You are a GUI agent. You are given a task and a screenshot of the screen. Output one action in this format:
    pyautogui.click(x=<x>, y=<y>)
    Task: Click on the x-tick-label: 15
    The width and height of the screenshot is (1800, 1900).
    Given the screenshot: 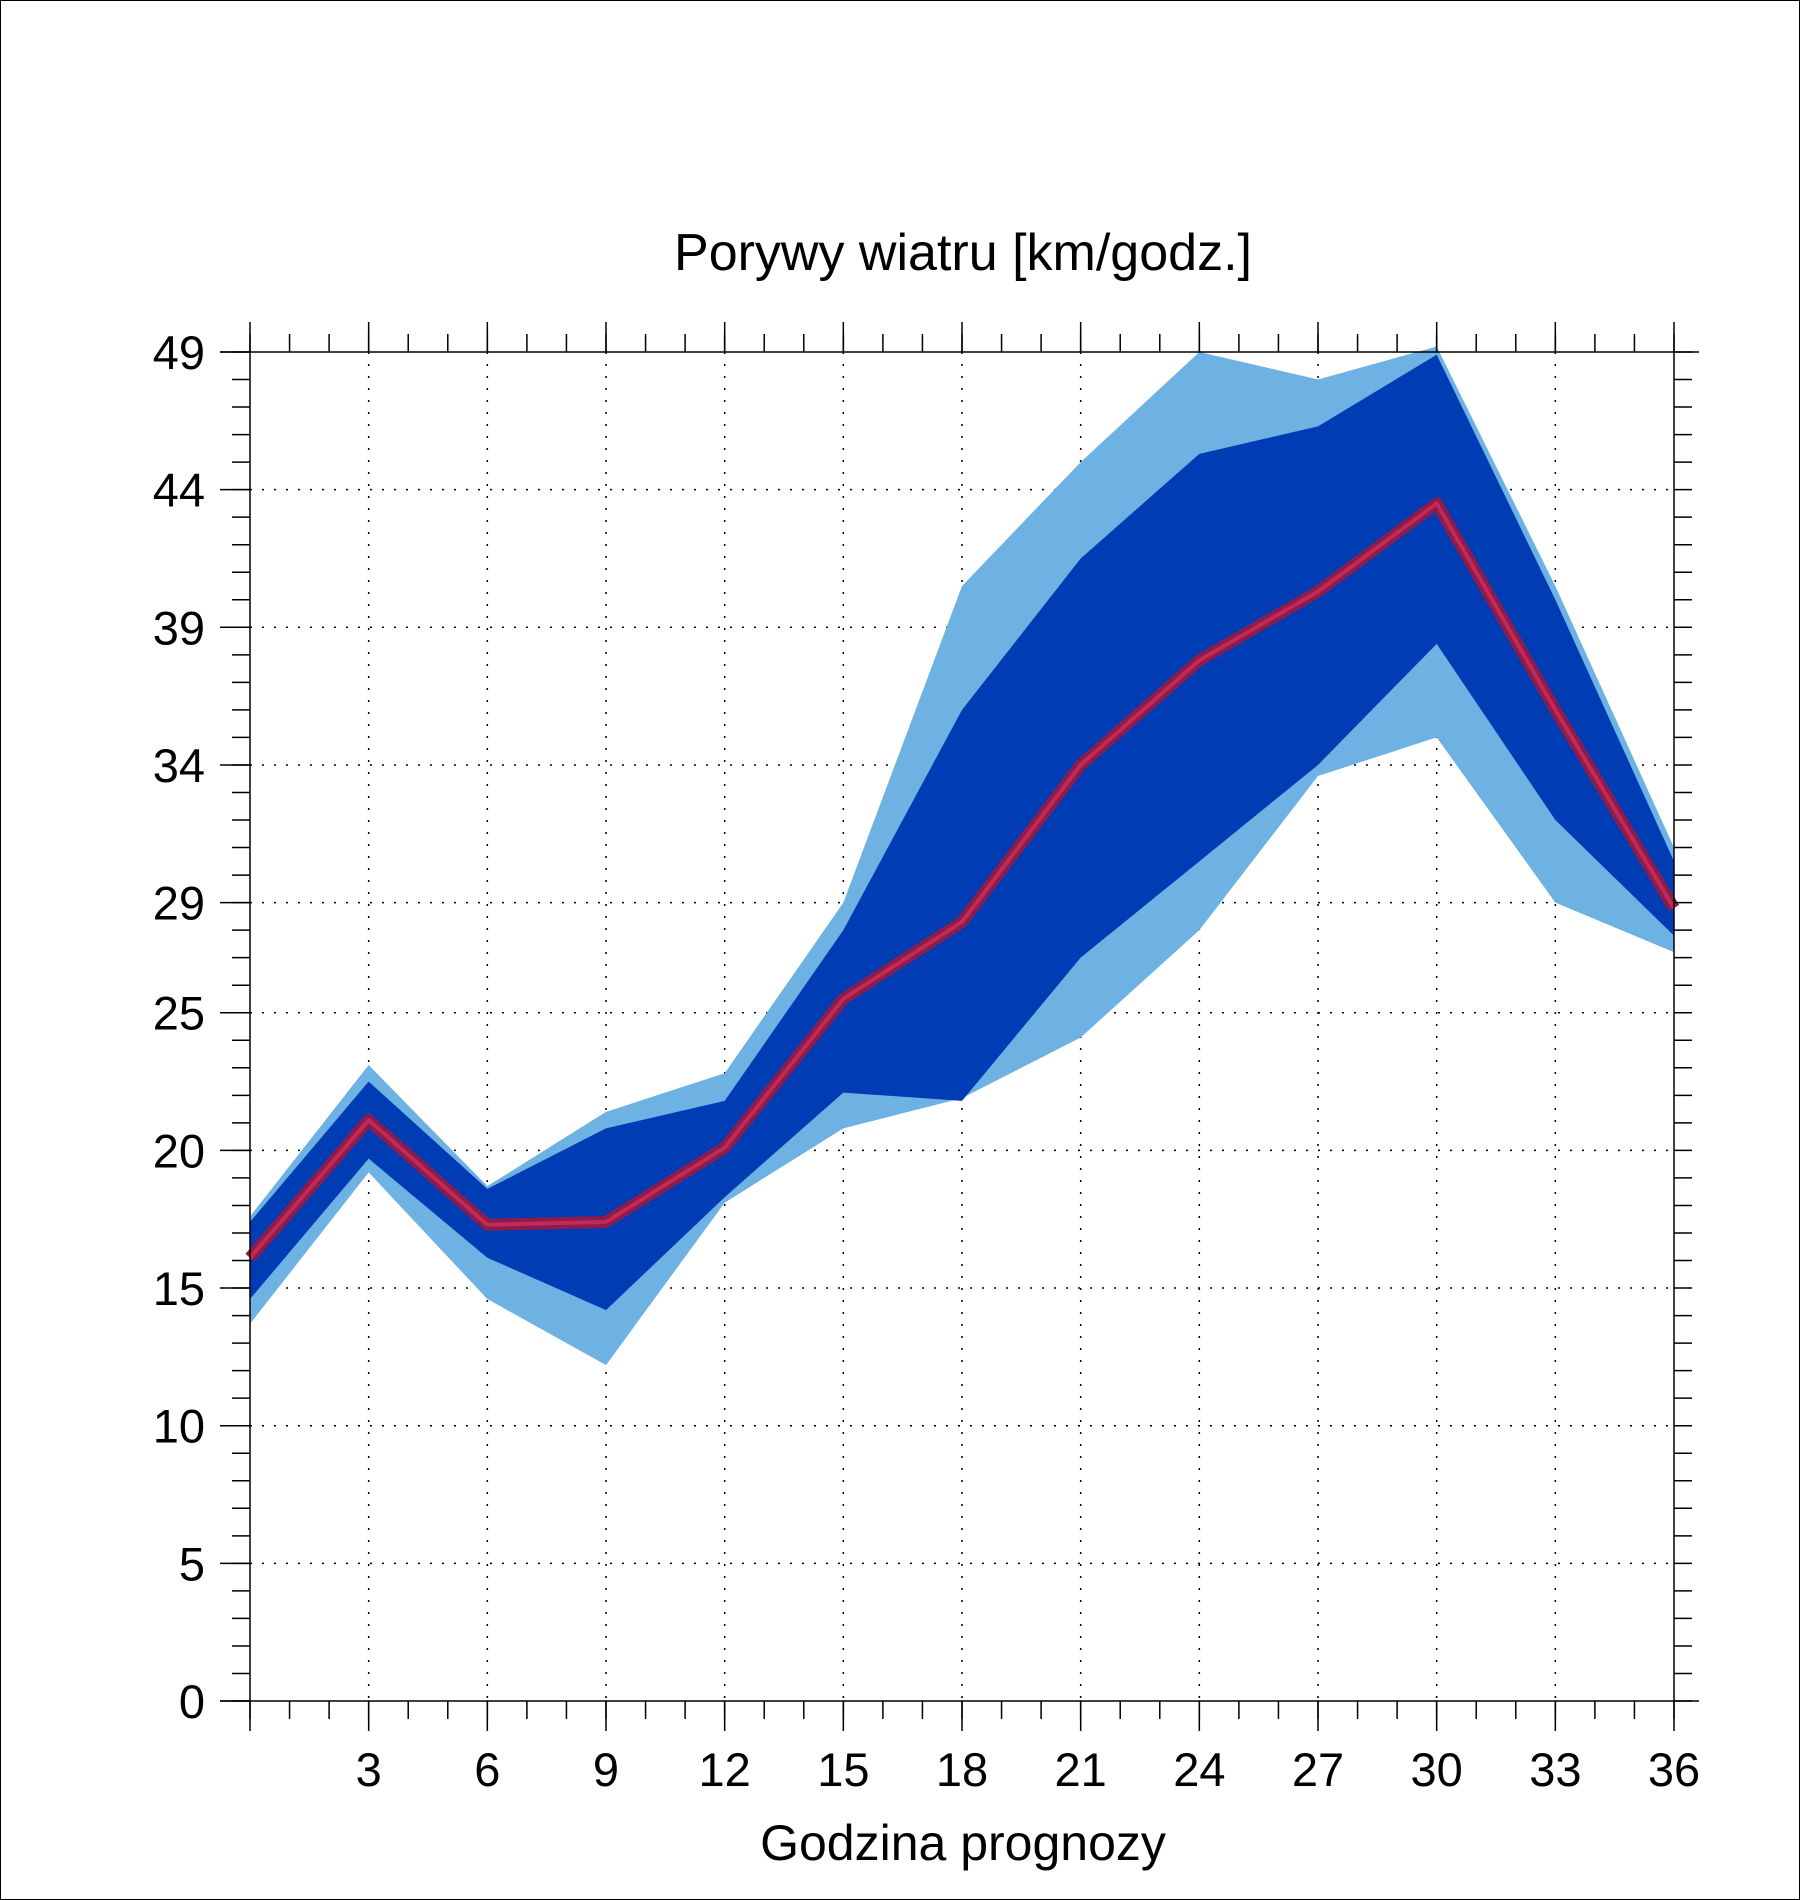 What is the action you would take?
    pyautogui.click(x=843, y=1769)
    